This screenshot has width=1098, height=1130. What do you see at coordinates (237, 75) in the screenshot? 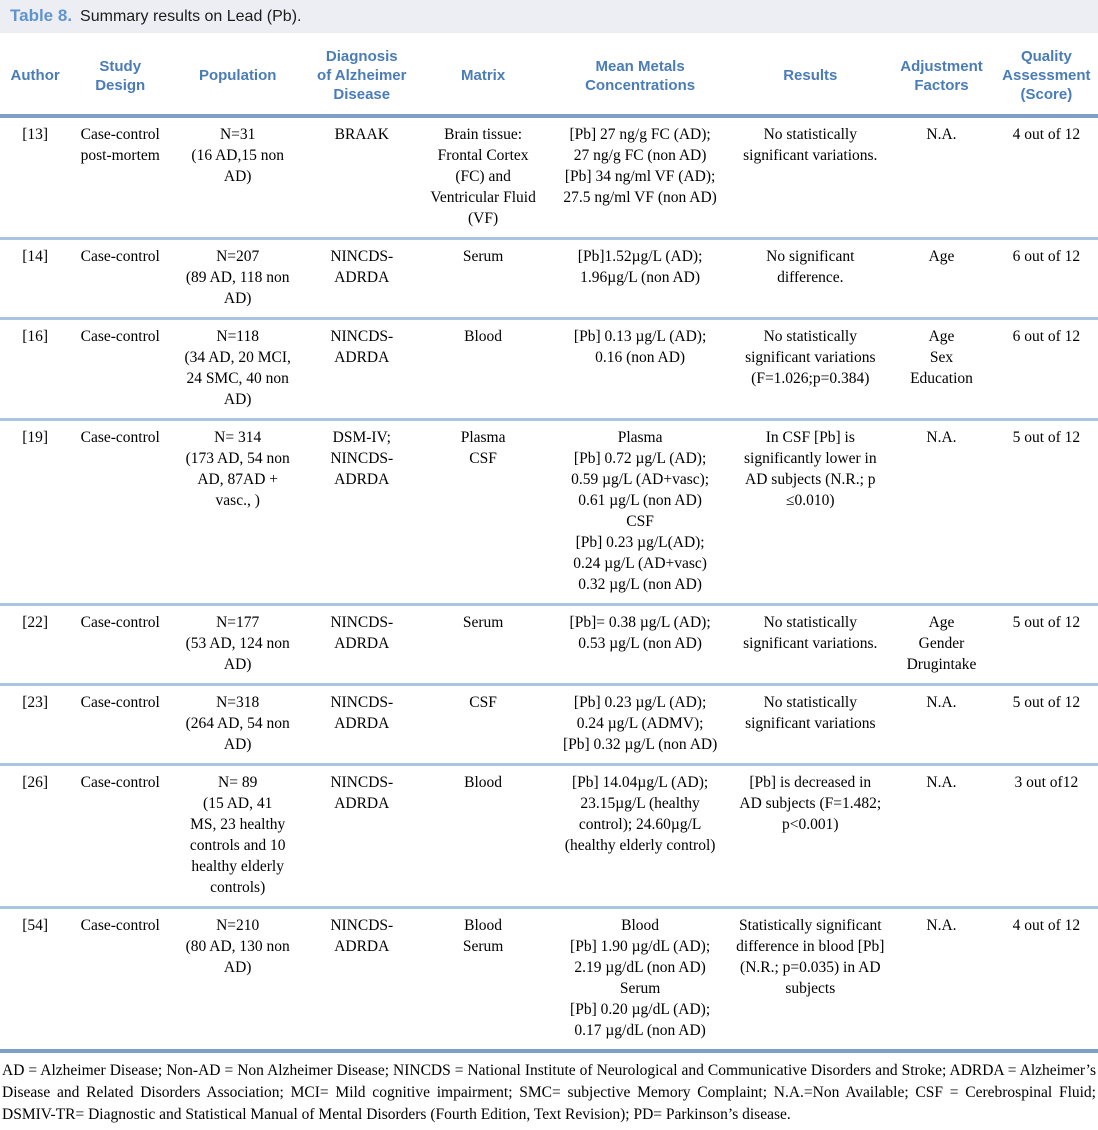
I see `column-header-population: Population` at bounding box center [237, 75].